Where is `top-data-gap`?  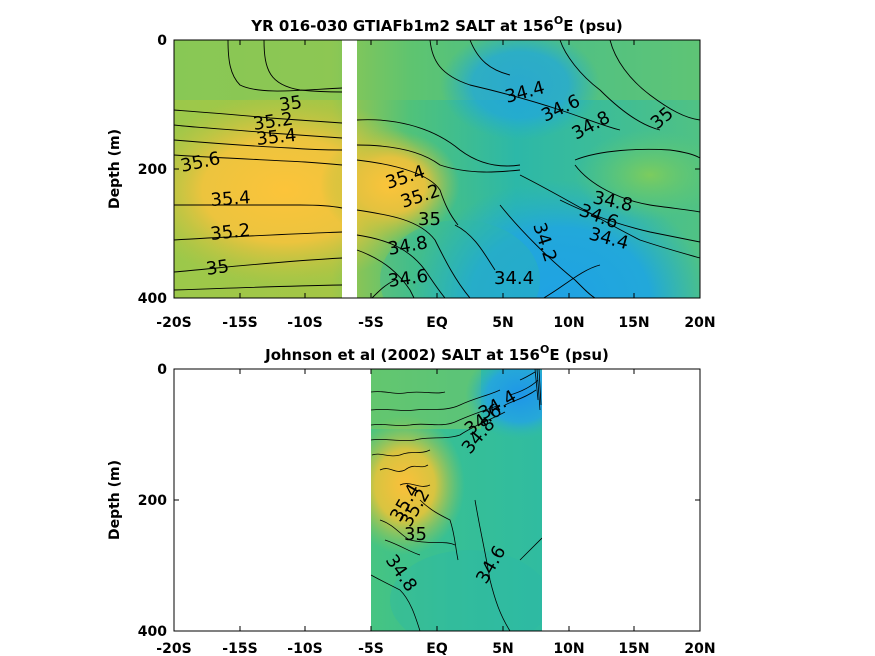 top-data-gap is located at coordinates (349, 169).